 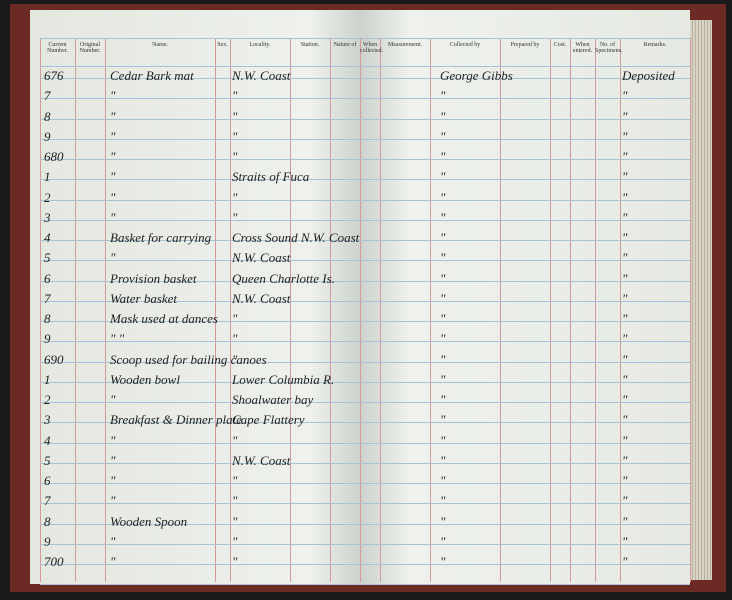 What do you see at coordinates (164, 318) in the screenshot?
I see `name: Mask used at dances` at bounding box center [164, 318].